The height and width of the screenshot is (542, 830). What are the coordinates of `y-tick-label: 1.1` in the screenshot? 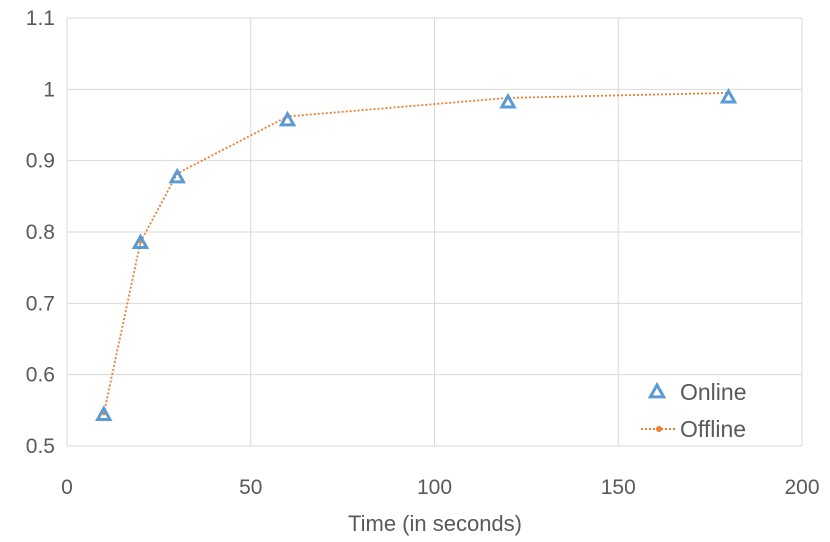 It's located at (40, 18).